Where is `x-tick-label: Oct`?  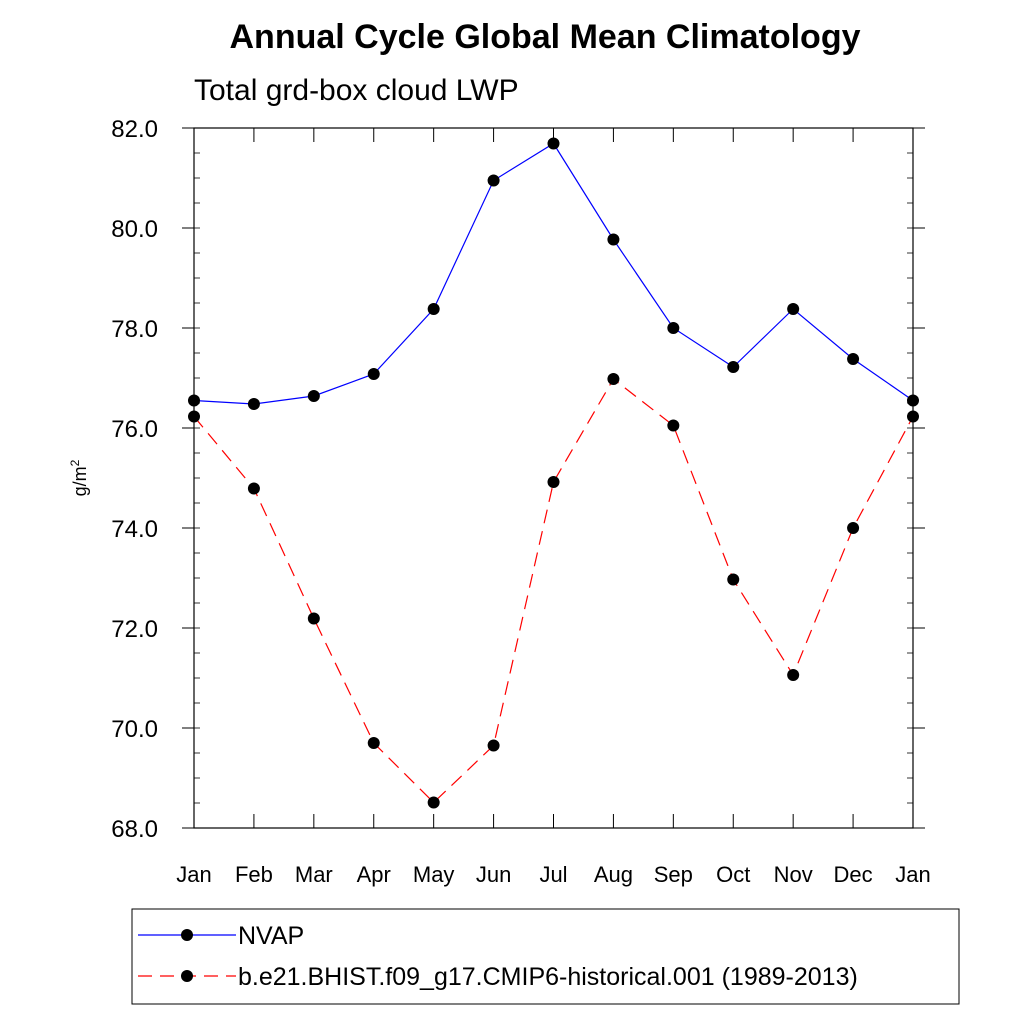
x-tick-label: Oct is located at coordinates (733, 874).